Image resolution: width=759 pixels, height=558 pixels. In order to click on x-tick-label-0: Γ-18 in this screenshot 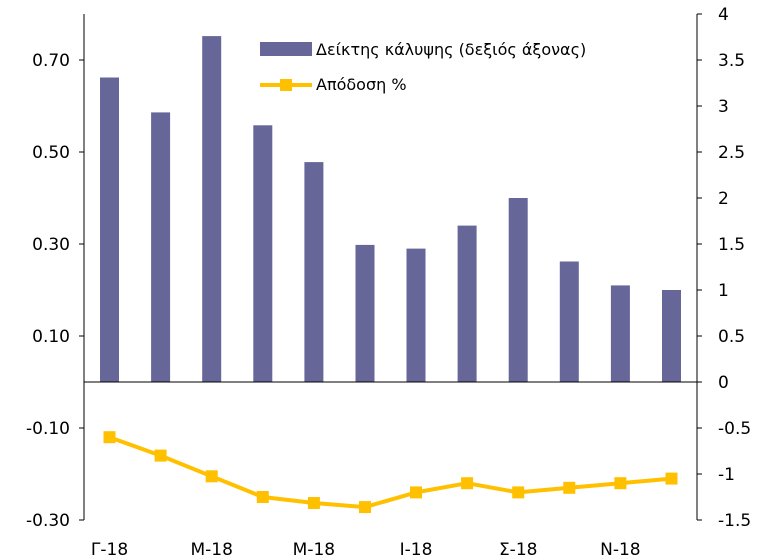, I will do `click(109, 549)`.